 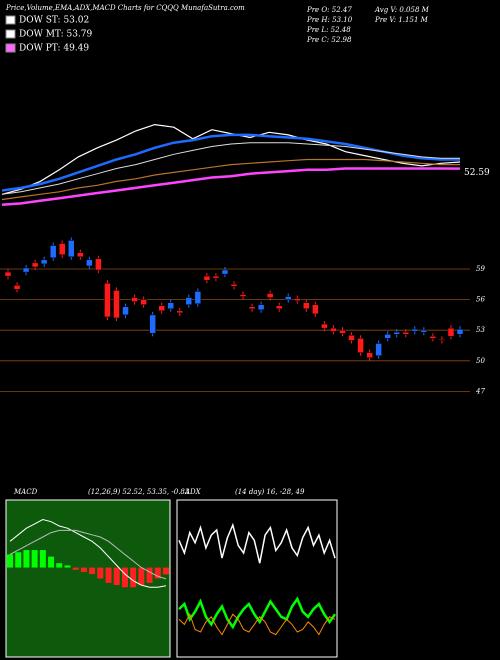 What do you see at coordinates (477, 173) in the screenshot?
I see `end-label: 52.59` at bounding box center [477, 173].